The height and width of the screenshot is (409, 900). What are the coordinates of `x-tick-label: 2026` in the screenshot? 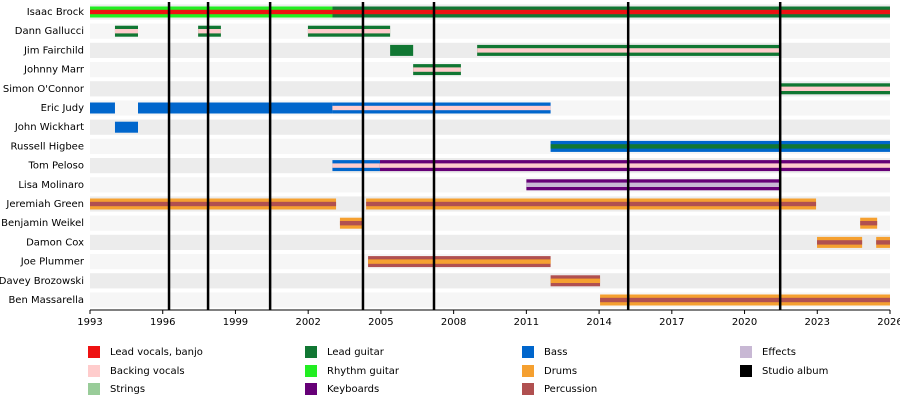 It's located at (888, 322).